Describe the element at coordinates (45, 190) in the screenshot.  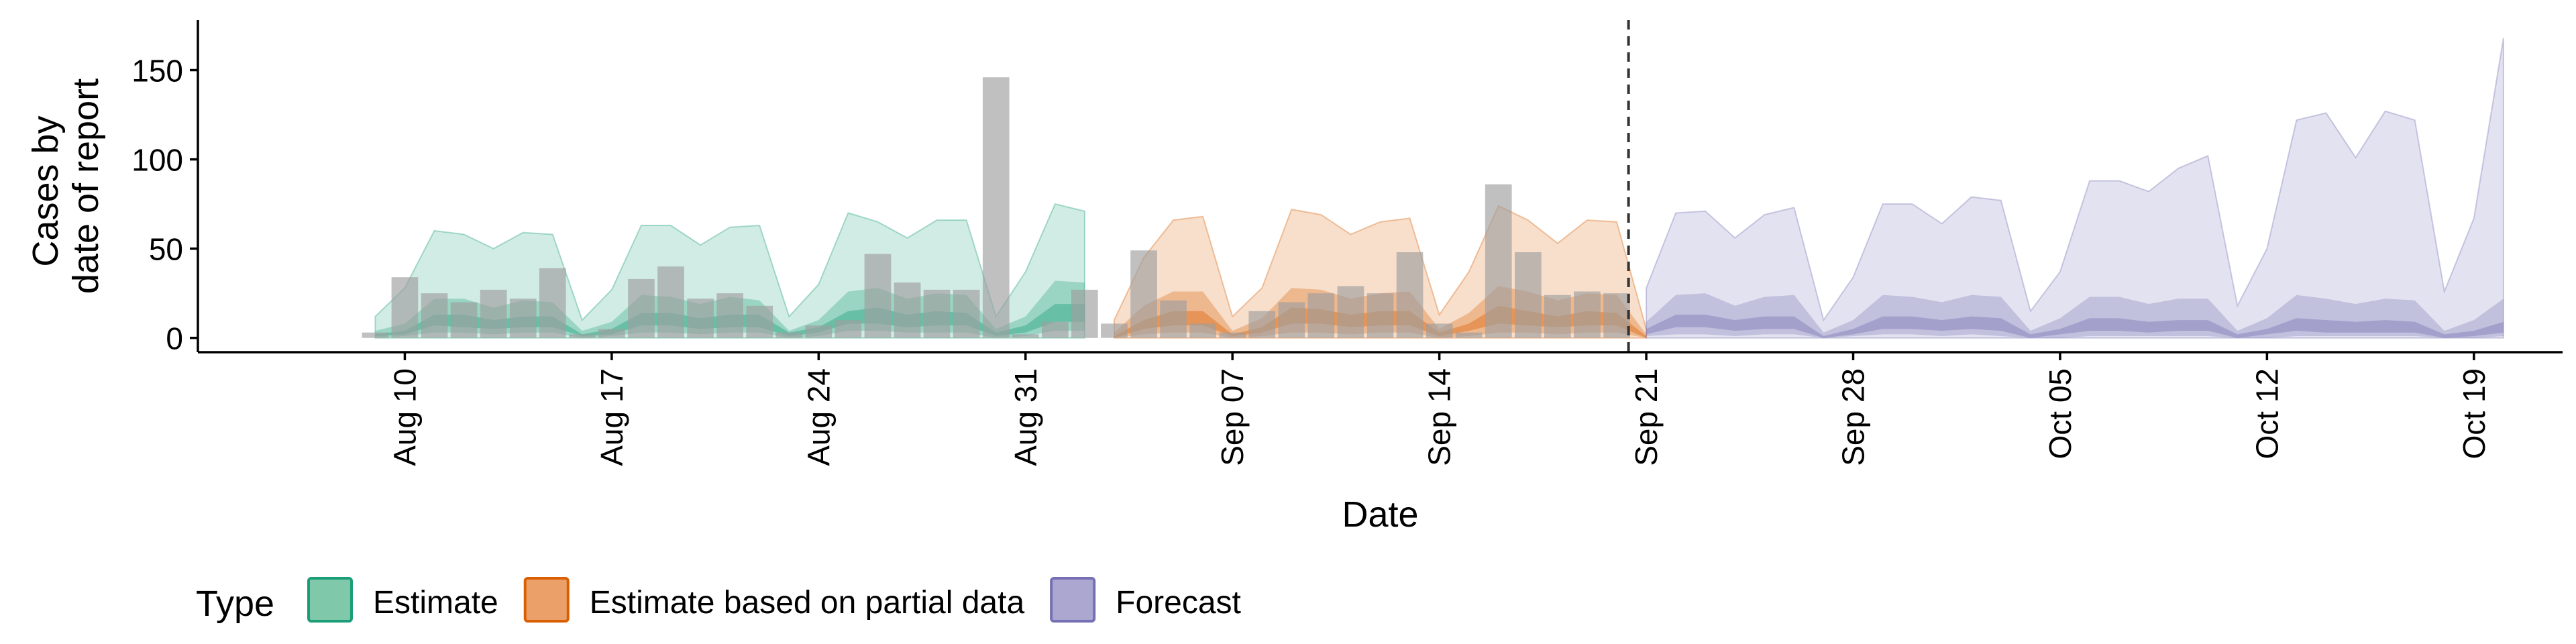
I see `y-axis-label-line-1: Cases by` at that location.